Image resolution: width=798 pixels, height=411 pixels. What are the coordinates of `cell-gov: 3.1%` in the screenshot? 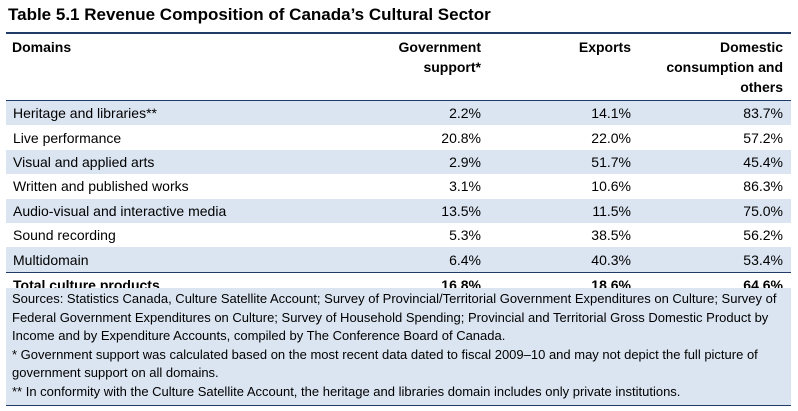 It's located at (465, 186).